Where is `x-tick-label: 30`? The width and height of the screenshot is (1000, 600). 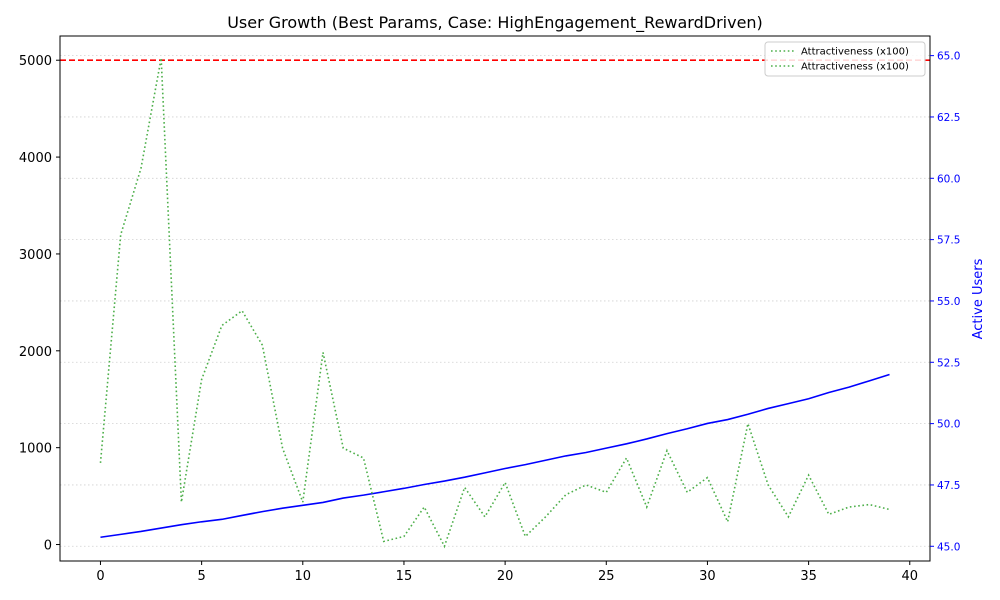 x-tick-label: 30 is located at coordinates (707, 576).